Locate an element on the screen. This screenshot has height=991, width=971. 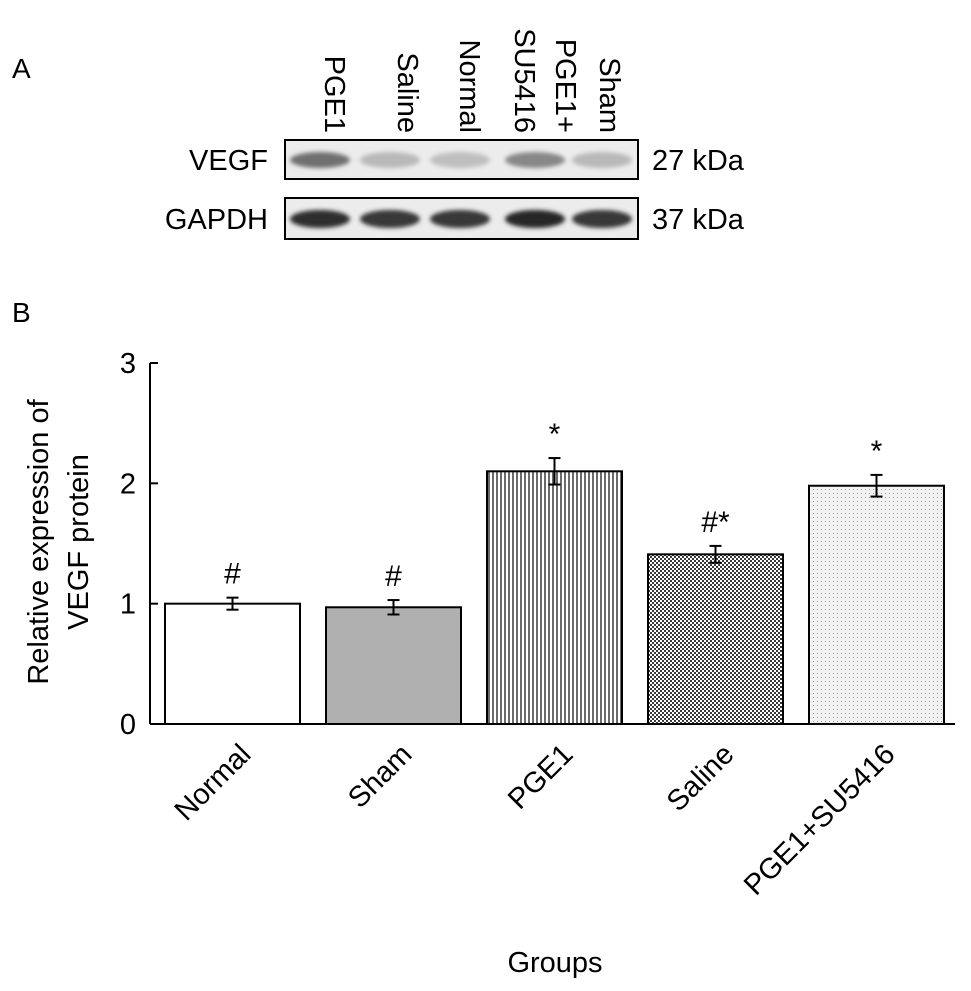
blot-protein-label-gapdh: GAPDH is located at coordinates (216, 220).